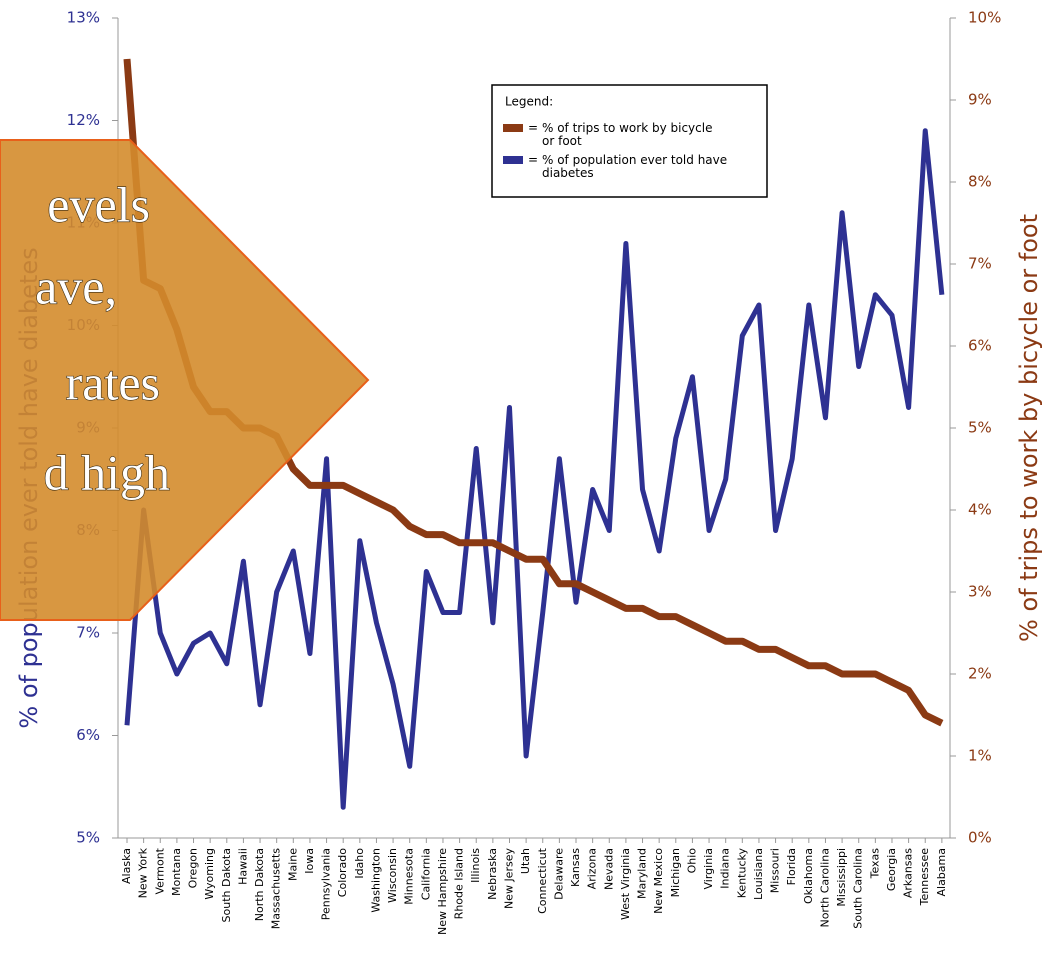  Describe the element at coordinates (775, 870) in the screenshot. I see `x-tick-label: Missouri` at that location.